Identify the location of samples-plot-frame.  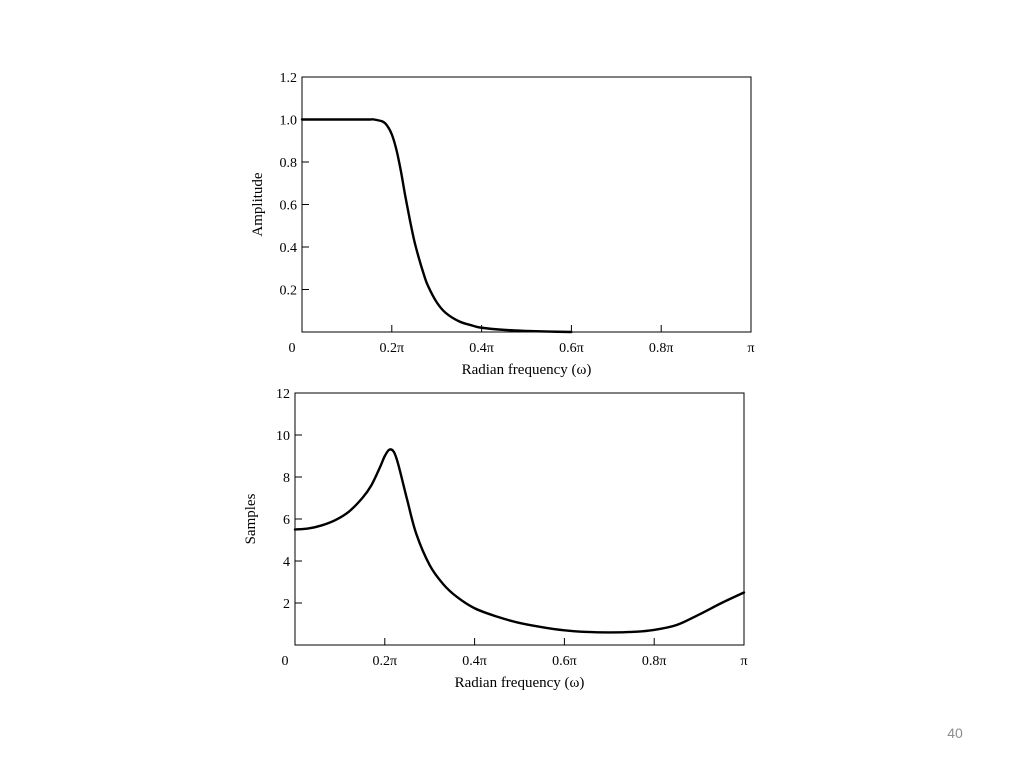
(519, 519).